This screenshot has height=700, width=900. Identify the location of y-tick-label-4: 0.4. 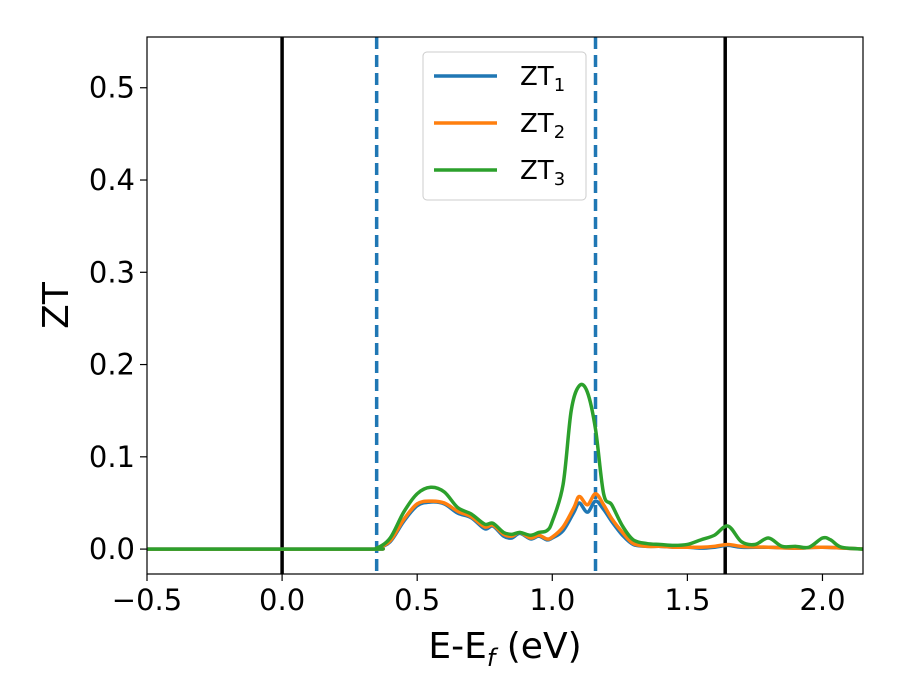
(112, 180).